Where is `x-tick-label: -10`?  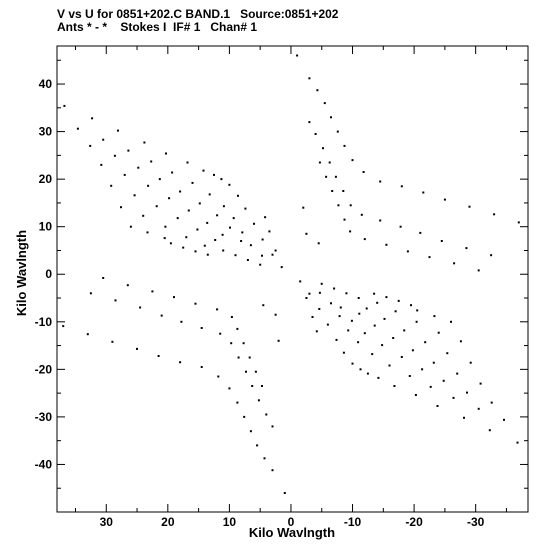
x-tick-label: -10 is located at coordinates (353, 522).